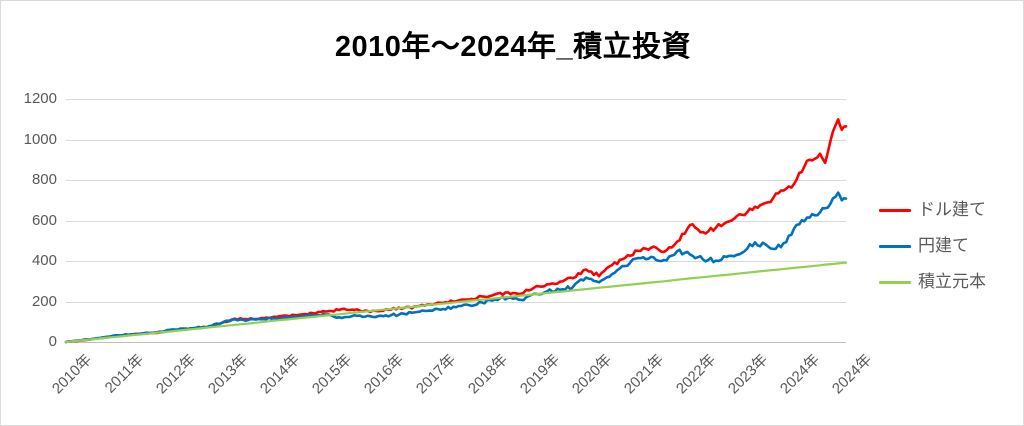 Image resolution: width=1024 pixels, height=426 pixels. I want to click on y-tick-label: 400, so click(44, 260).